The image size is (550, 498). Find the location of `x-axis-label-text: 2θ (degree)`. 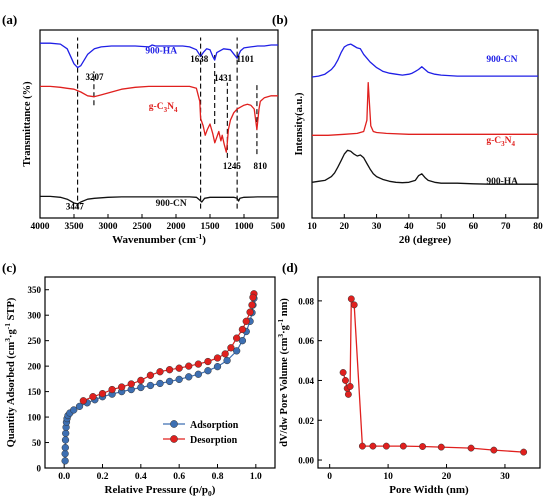

x-axis-label-text: 2θ (degree) is located at coordinates (425, 240).